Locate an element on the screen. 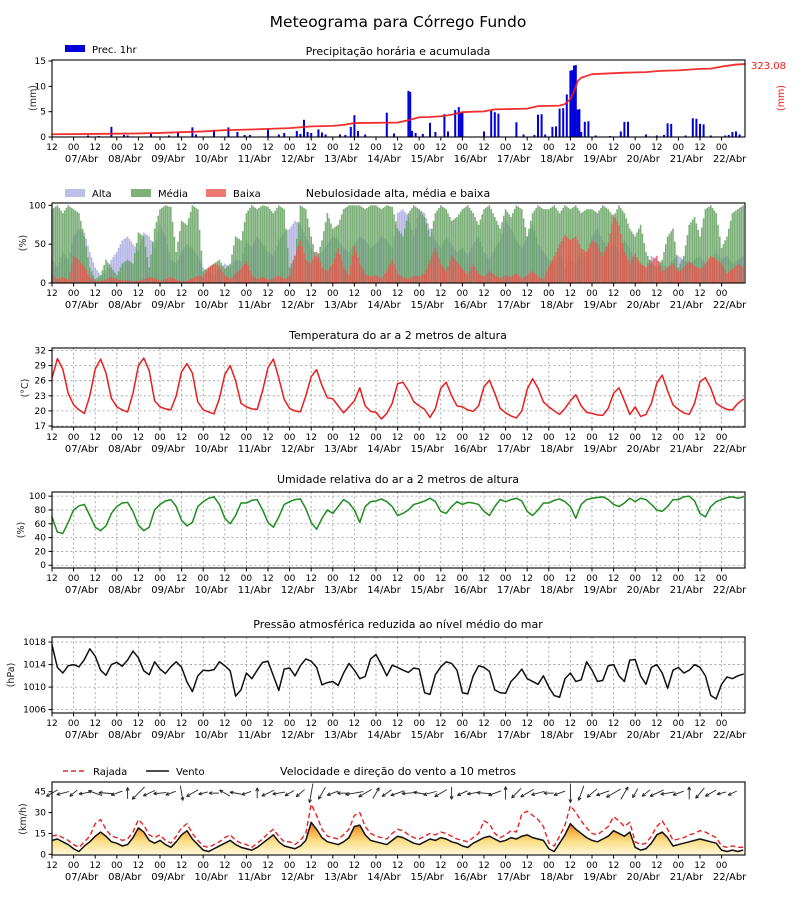  x-date-label: 10/Abr is located at coordinates (211, 305).